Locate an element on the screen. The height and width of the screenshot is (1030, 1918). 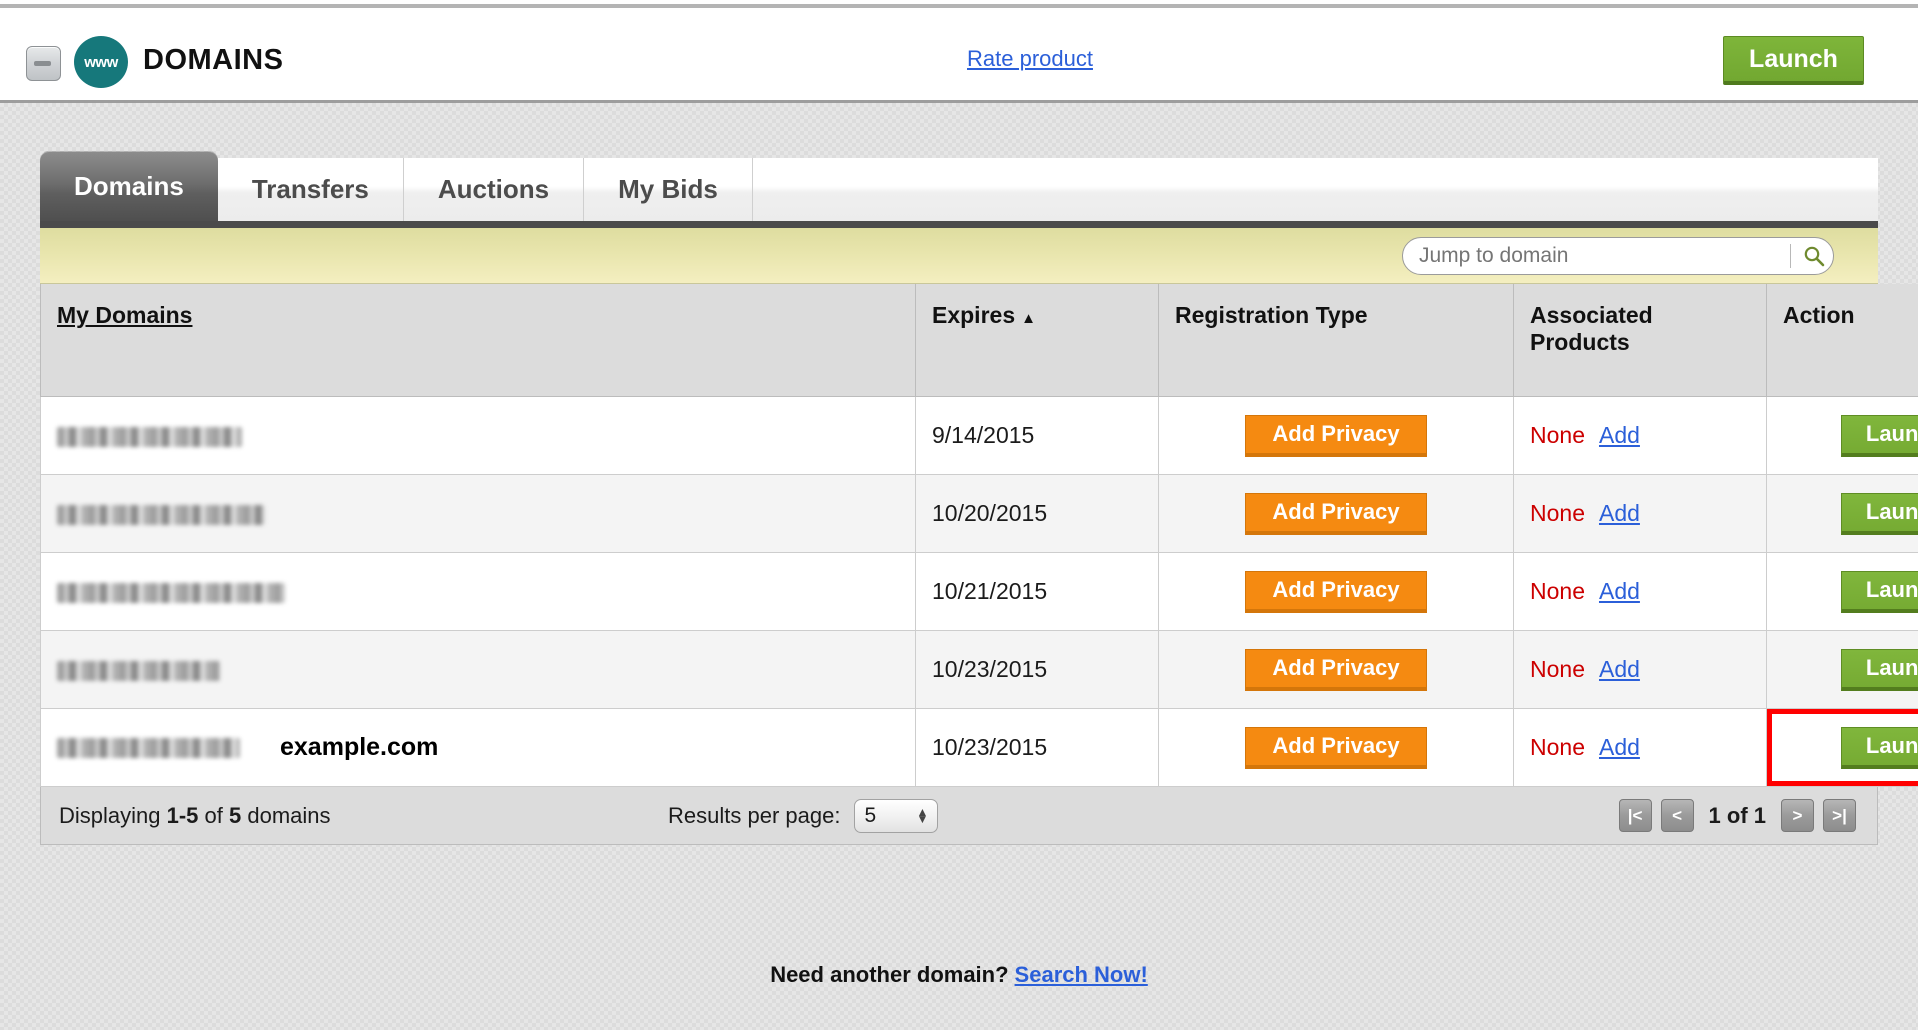
tab-my-bids: My Bids is located at coordinates (668, 189).